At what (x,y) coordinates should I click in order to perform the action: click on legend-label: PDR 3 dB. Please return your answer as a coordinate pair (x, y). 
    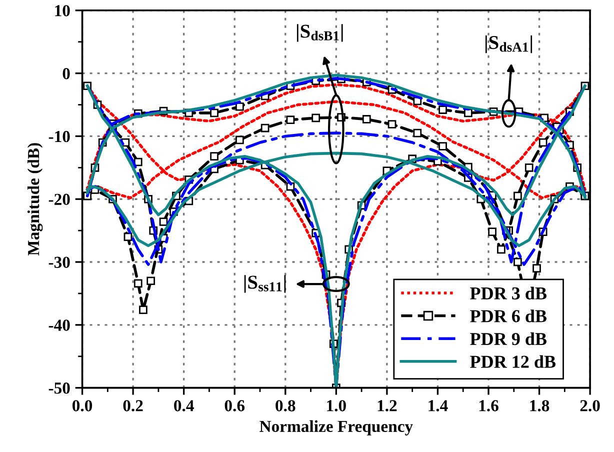
    Looking at the image, I should click on (508, 293).